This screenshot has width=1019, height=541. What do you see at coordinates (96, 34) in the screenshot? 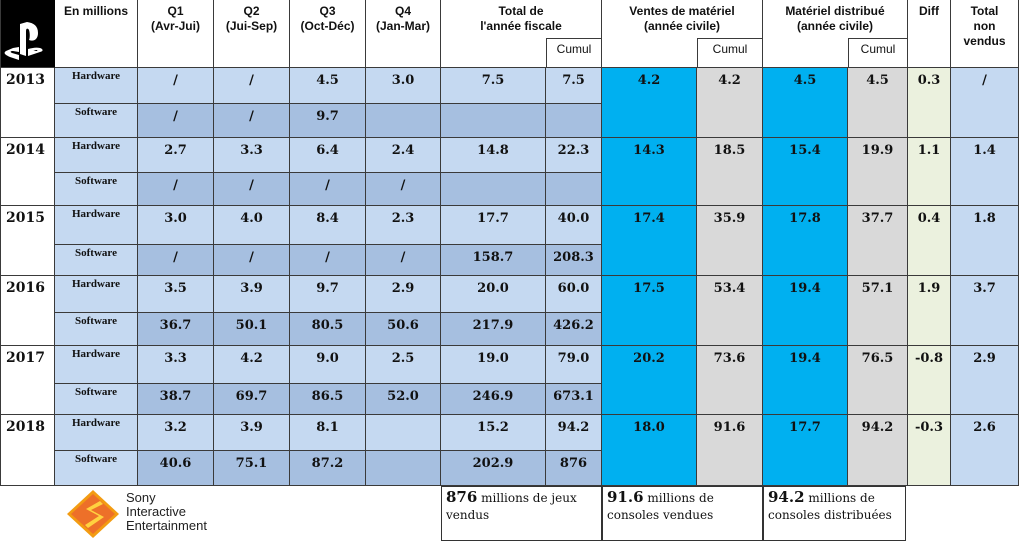
I see `corner-header: En millions` at bounding box center [96, 34].